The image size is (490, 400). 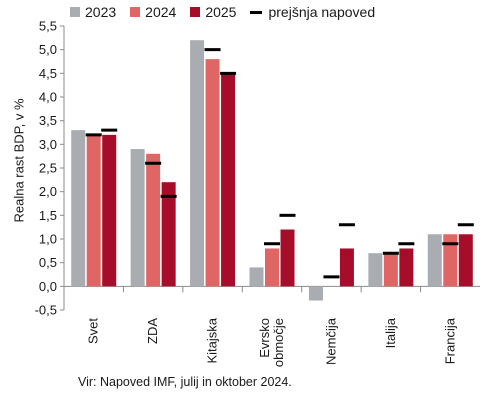 I want to click on legend-label-previous-forecast: prejšnja napoved, so click(x=322, y=12).